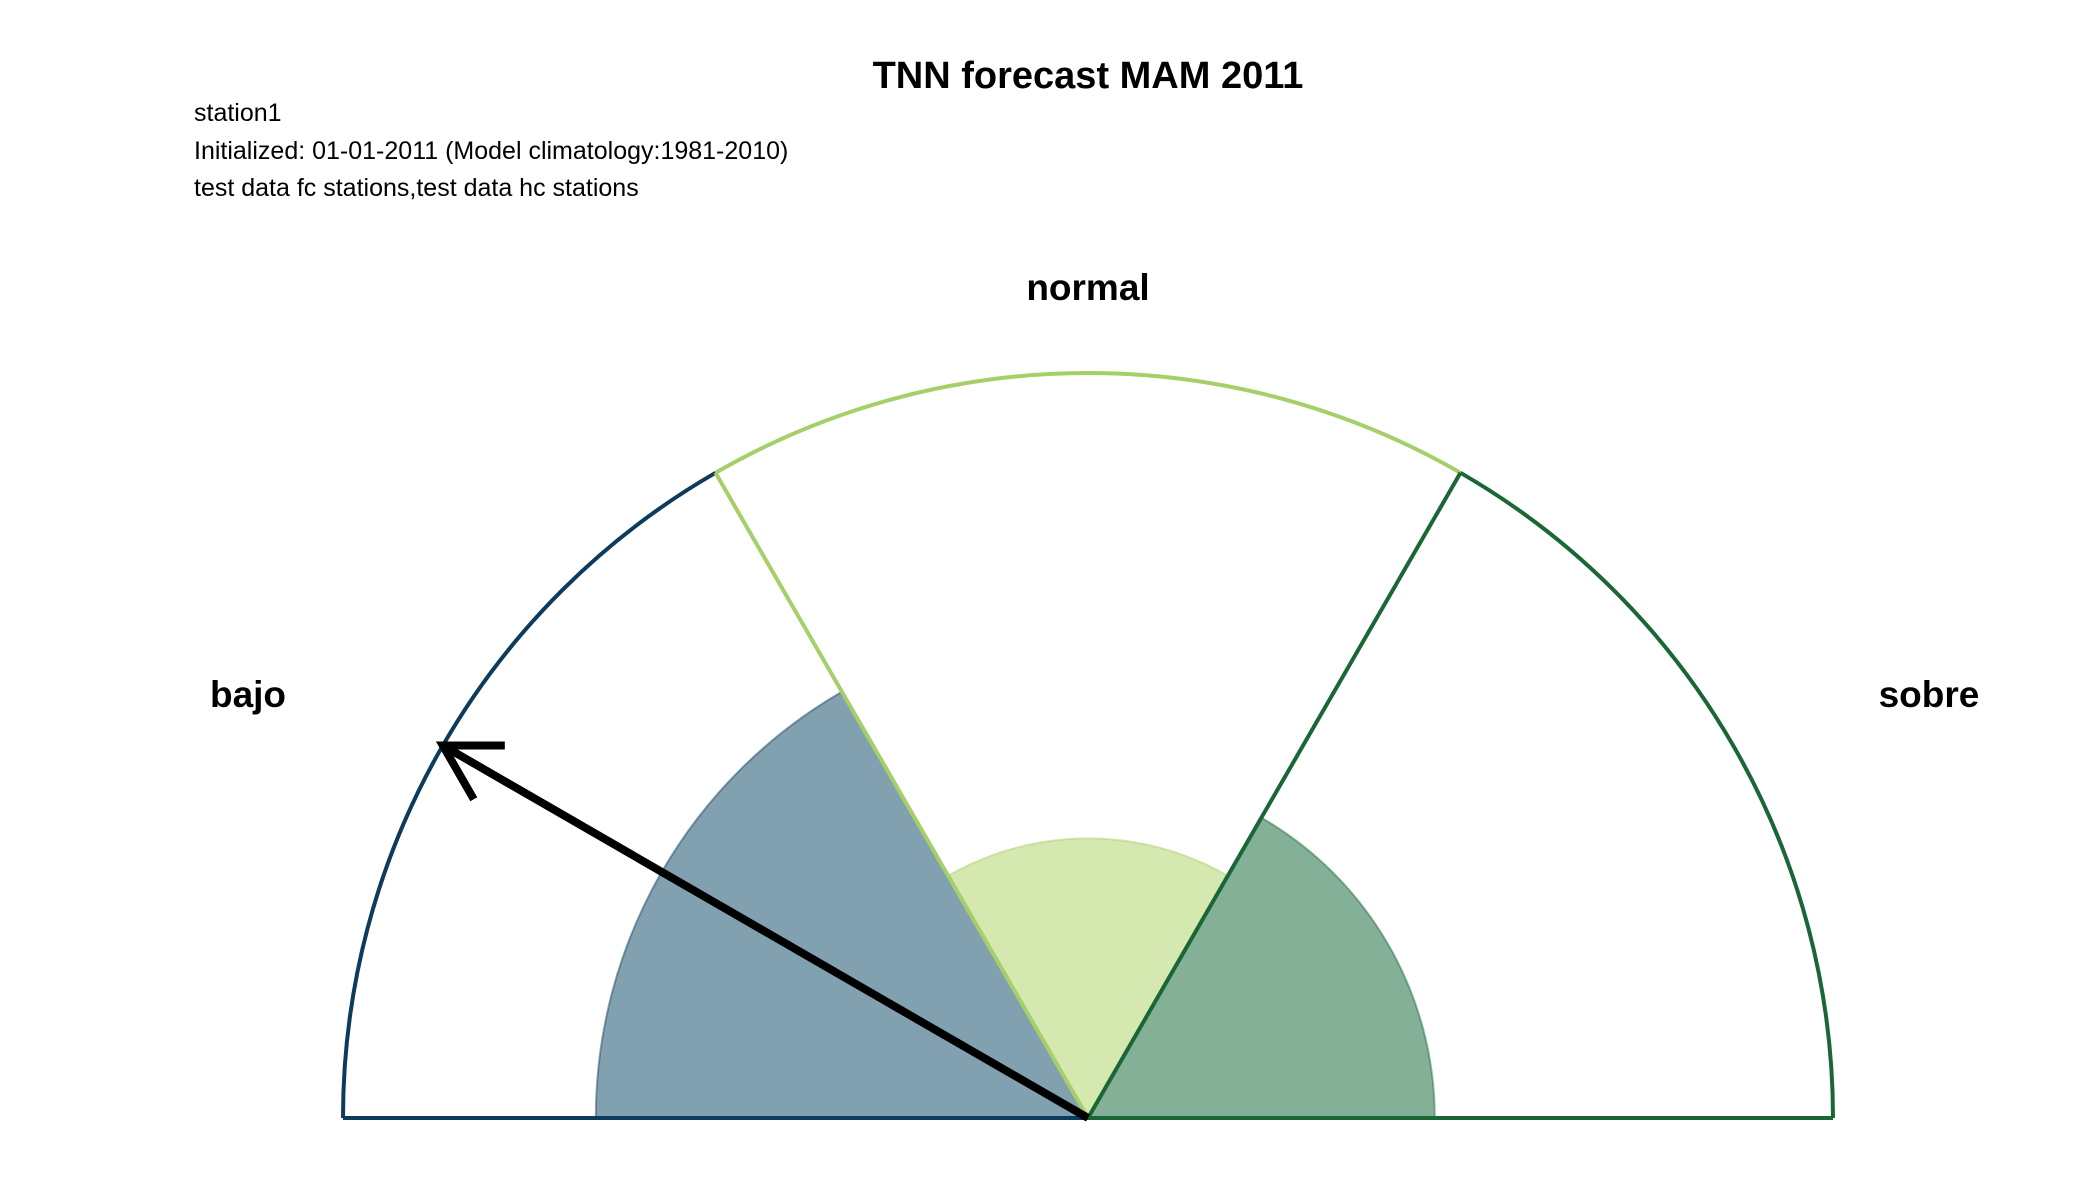  Describe the element at coordinates (1261, 967) in the screenshot. I see `sector-sobre` at that location.